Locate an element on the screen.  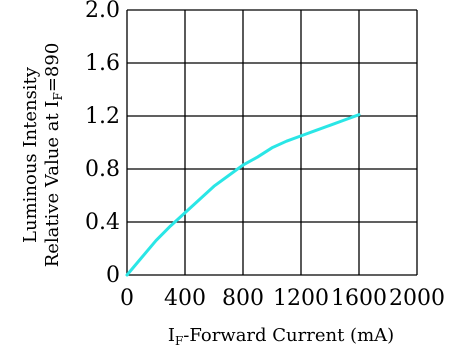
x-axis-title-rest: -Forward Current (mA) is located at coordinates (288, 335).